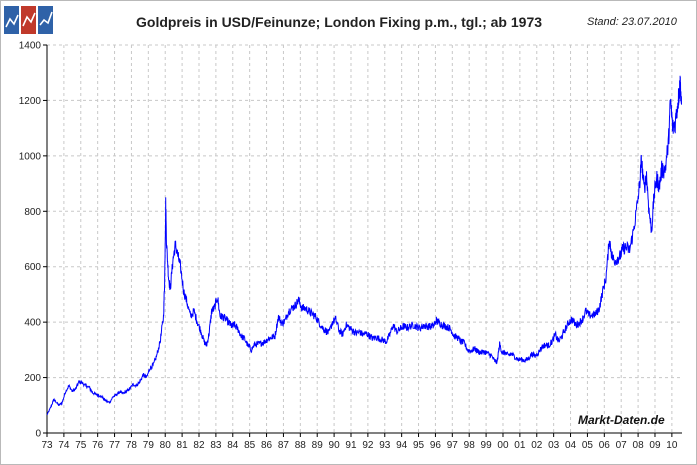  What do you see at coordinates (335, 445) in the screenshot?
I see `x-tick-label: 90` at bounding box center [335, 445].